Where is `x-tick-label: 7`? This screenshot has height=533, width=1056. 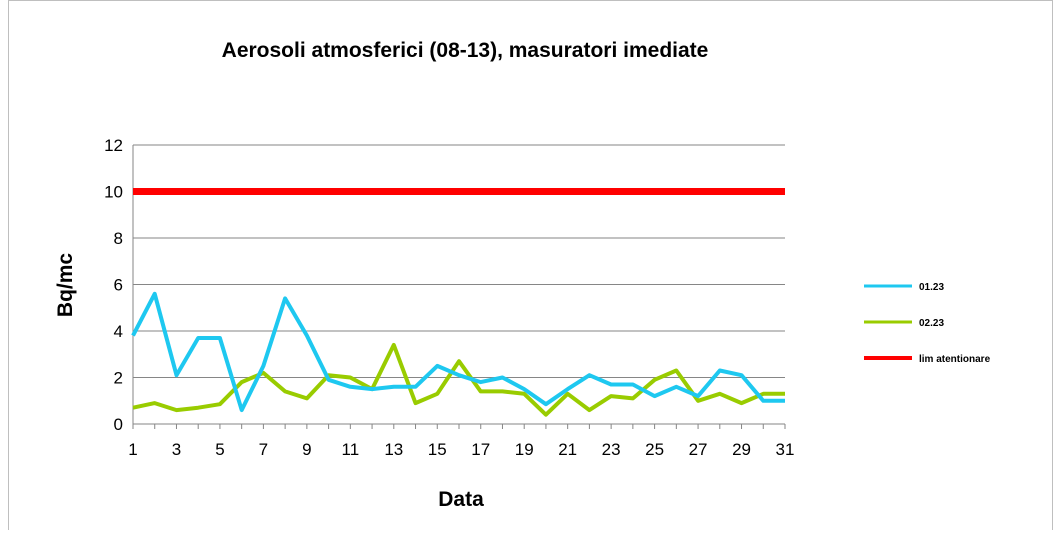 x-tick-label: 7 is located at coordinates (263, 449).